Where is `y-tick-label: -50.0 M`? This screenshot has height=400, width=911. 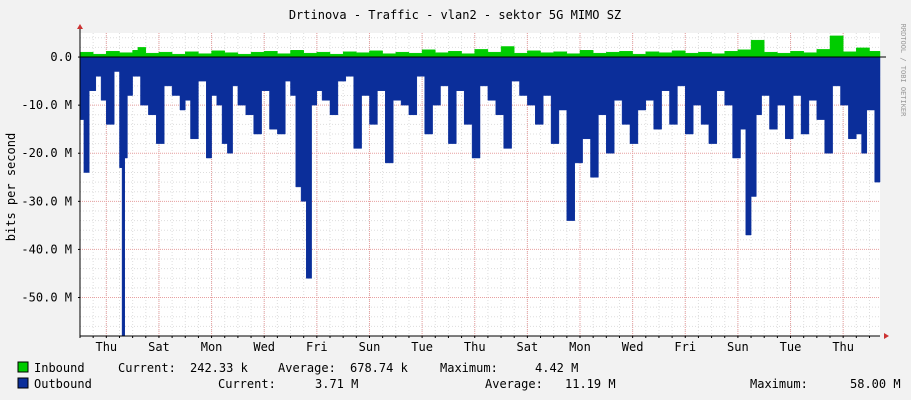 y-tick-label: -50.0 M is located at coordinates (46, 298).